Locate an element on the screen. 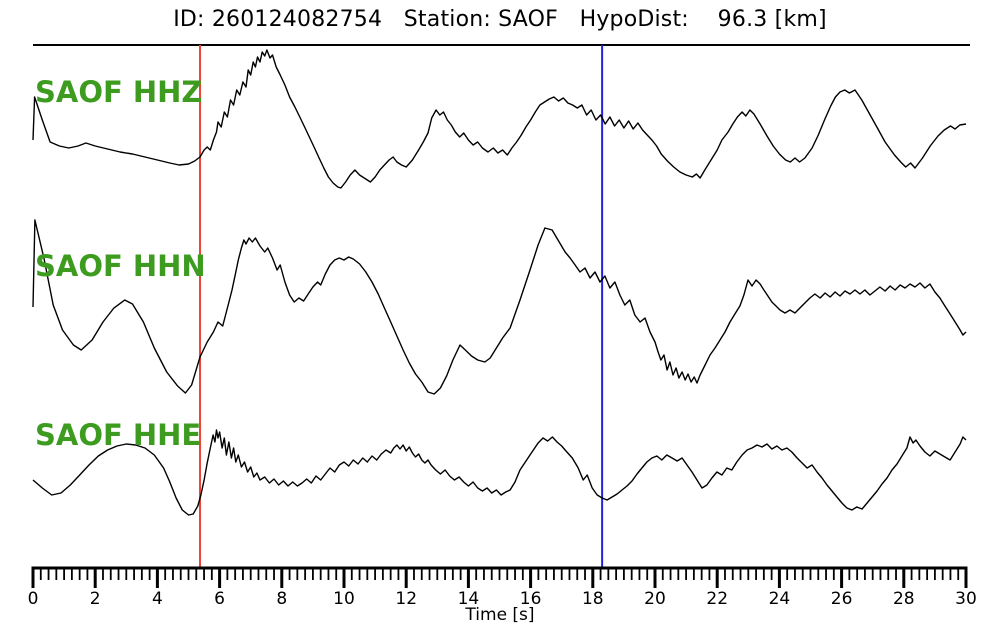 This screenshot has width=1000, height=640. x-tick-label: 28 is located at coordinates (904, 599).